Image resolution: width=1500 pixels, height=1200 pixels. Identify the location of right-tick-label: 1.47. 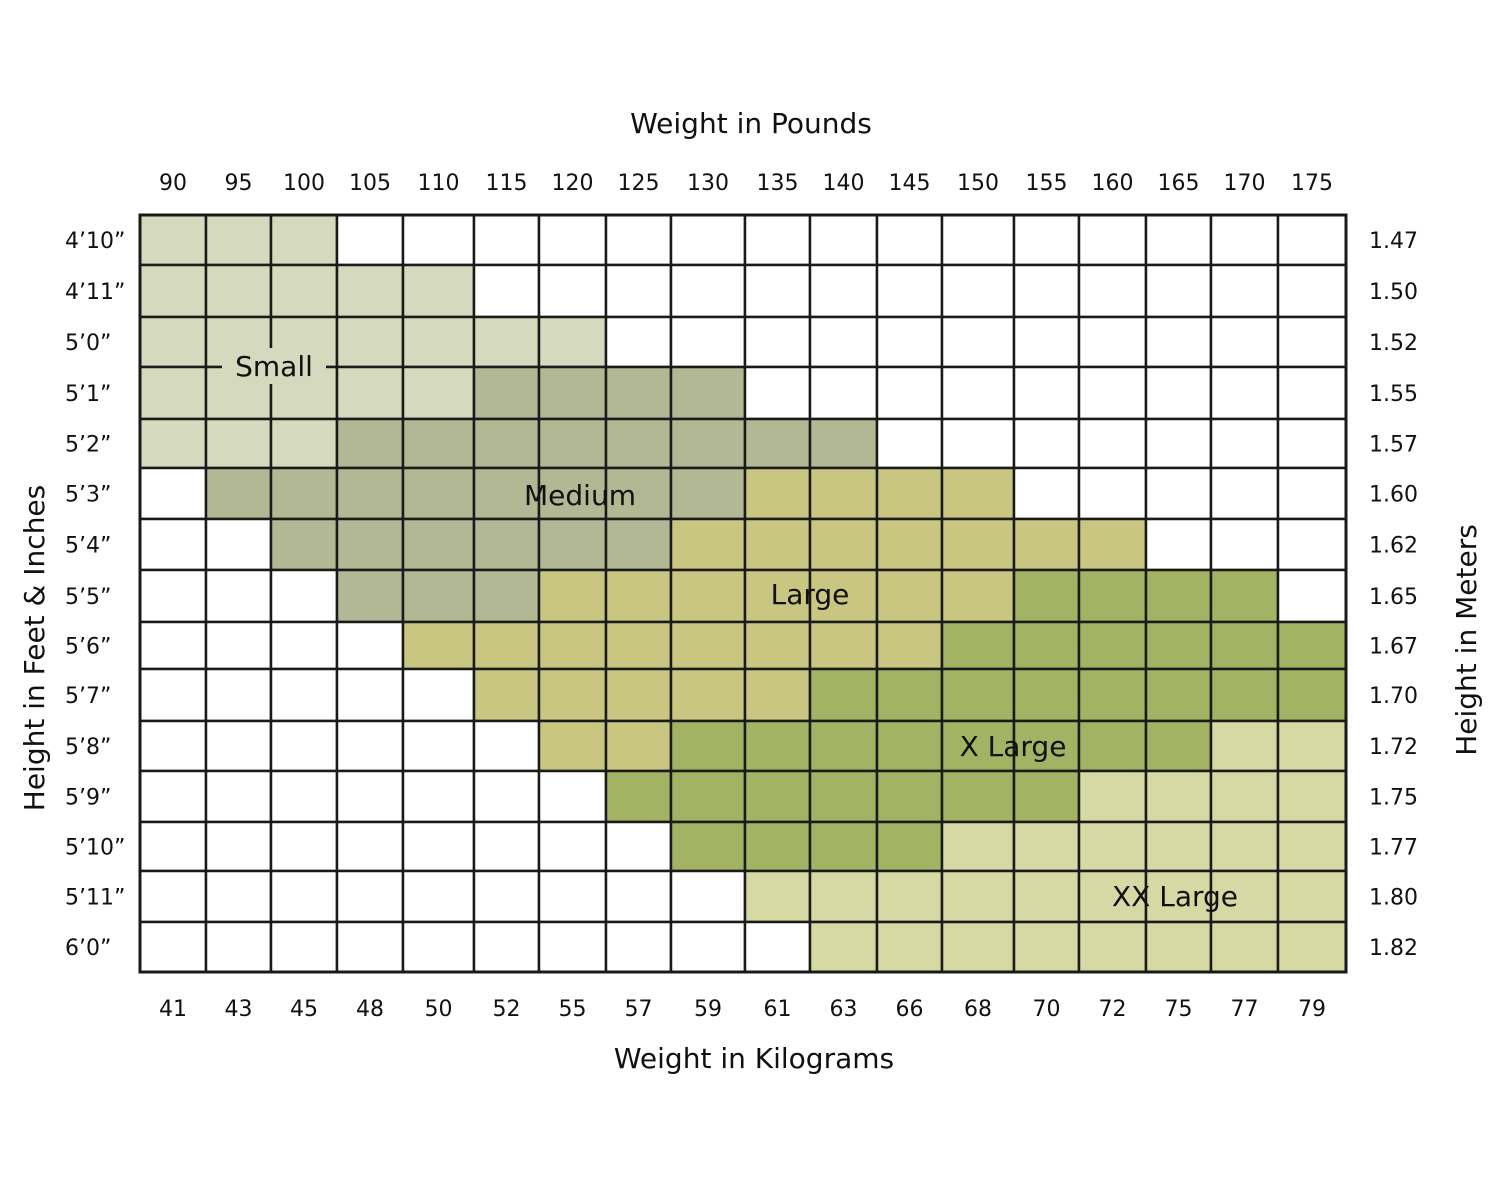
(1393, 241).